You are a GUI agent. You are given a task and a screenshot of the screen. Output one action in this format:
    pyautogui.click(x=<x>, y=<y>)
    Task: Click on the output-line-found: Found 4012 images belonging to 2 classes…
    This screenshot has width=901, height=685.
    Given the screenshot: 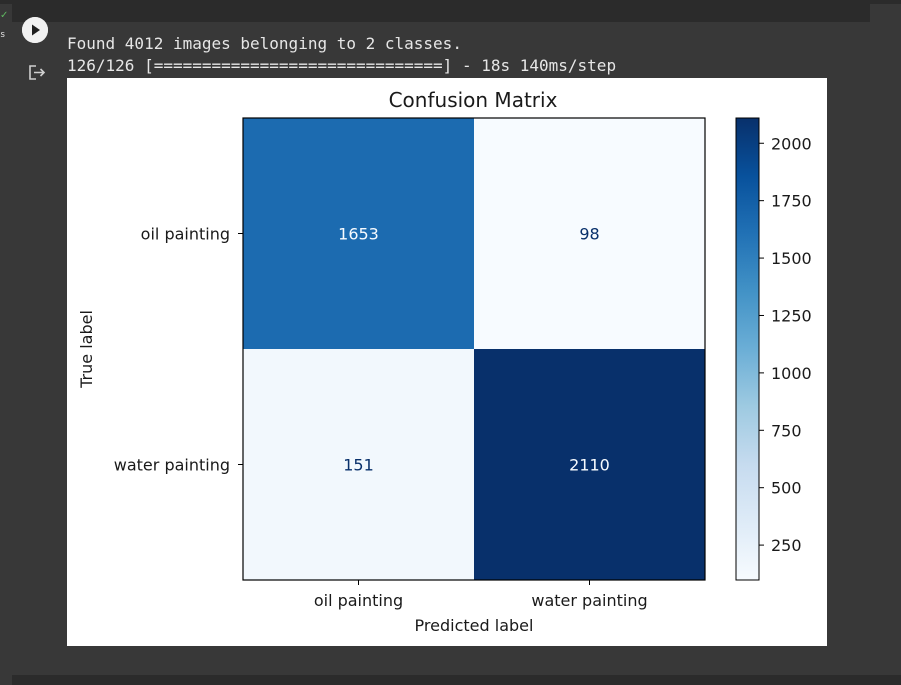 What is the action you would take?
    pyautogui.click(x=264, y=43)
    